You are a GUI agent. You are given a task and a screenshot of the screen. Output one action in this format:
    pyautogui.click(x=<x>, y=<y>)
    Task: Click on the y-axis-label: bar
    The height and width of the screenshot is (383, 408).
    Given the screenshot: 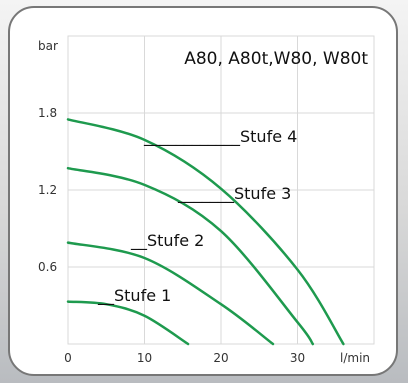 What is the action you would take?
    pyautogui.click(x=48, y=46)
    